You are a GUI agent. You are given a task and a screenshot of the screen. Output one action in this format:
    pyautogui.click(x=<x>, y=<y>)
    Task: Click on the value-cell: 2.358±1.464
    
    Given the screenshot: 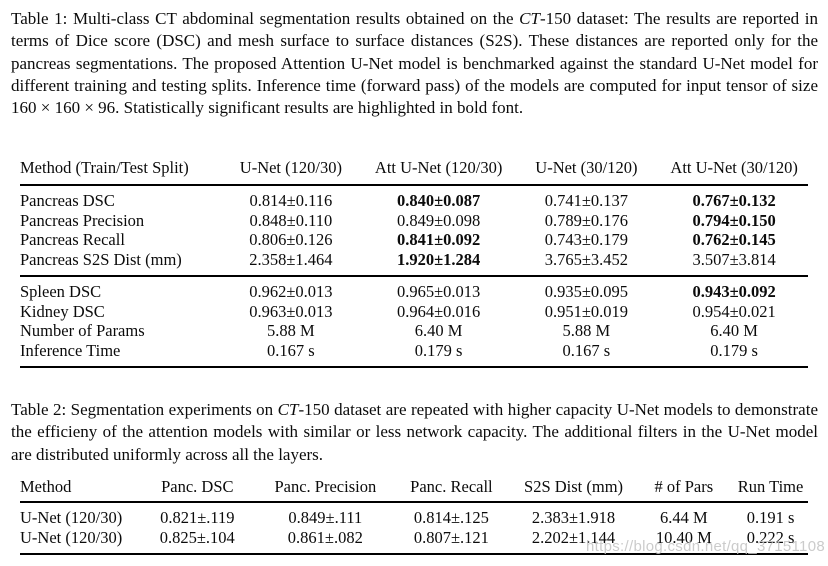 What is the action you would take?
    pyautogui.click(x=291, y=259)
    